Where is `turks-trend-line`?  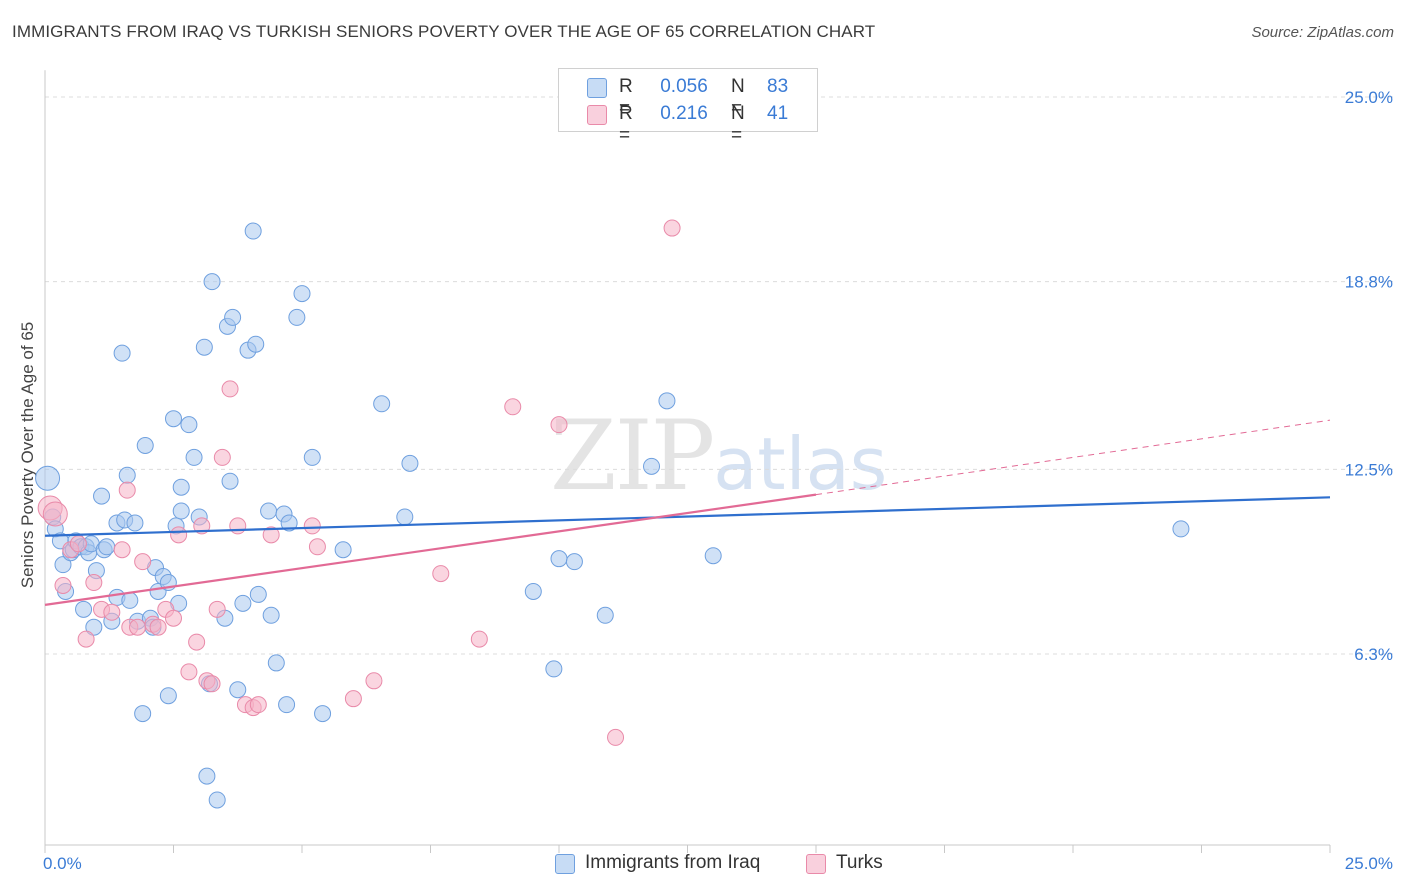
turks-trend-line is located at coordinates (430, 549).